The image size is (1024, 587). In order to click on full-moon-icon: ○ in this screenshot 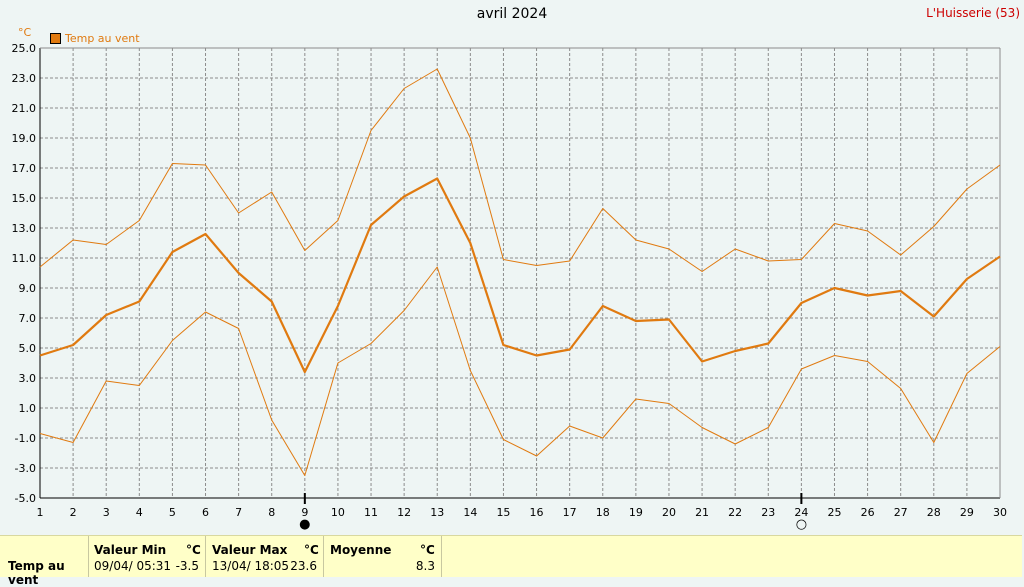, I will do `click(801, 524)`.